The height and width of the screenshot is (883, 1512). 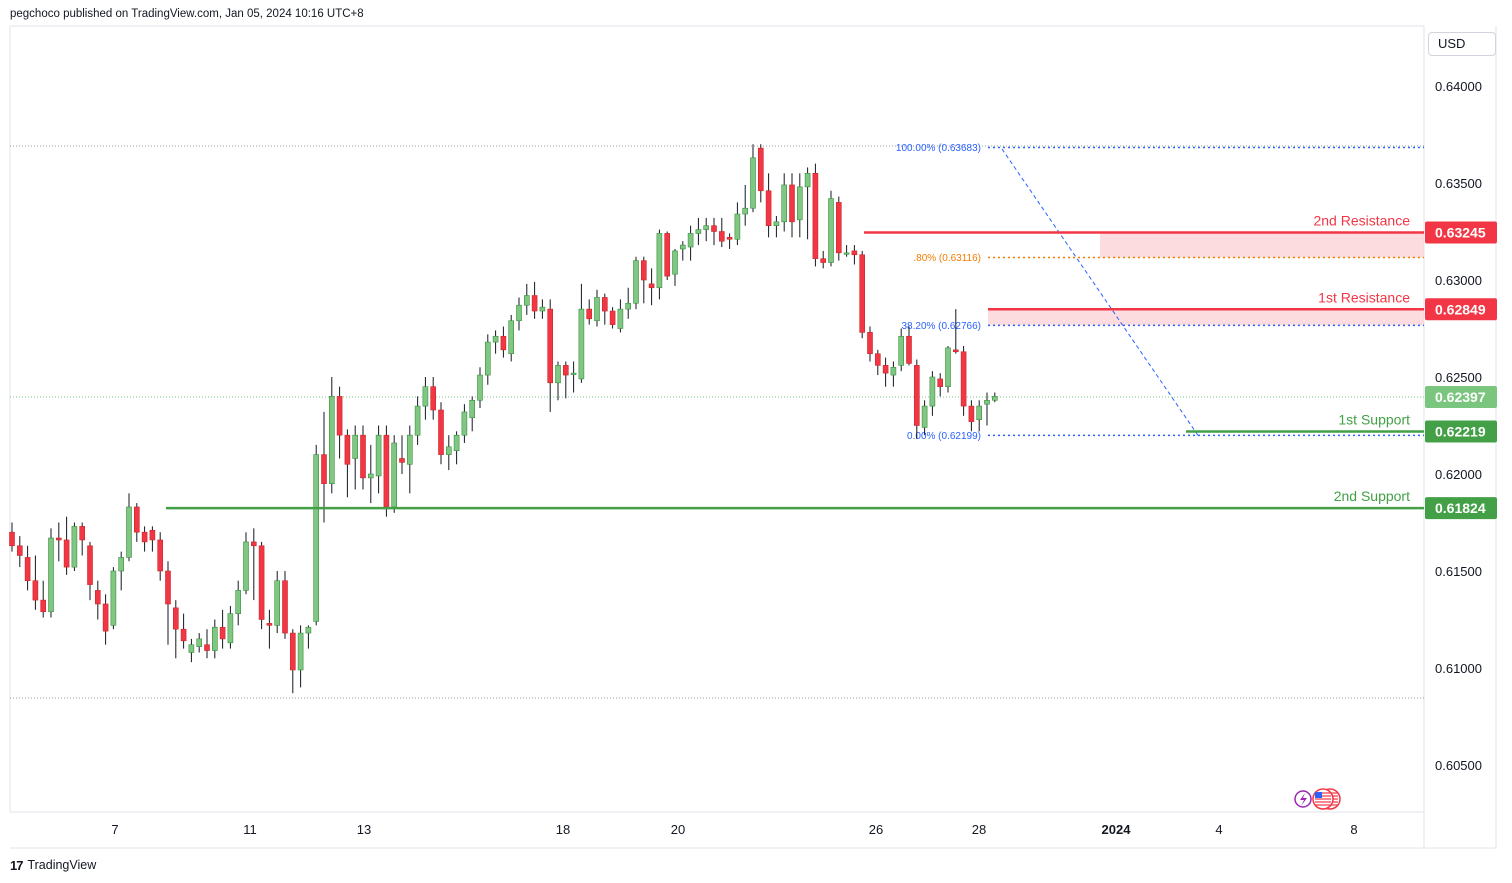 I want to click on level-label: 2nd Resistance, so click(x=1361, y=220).